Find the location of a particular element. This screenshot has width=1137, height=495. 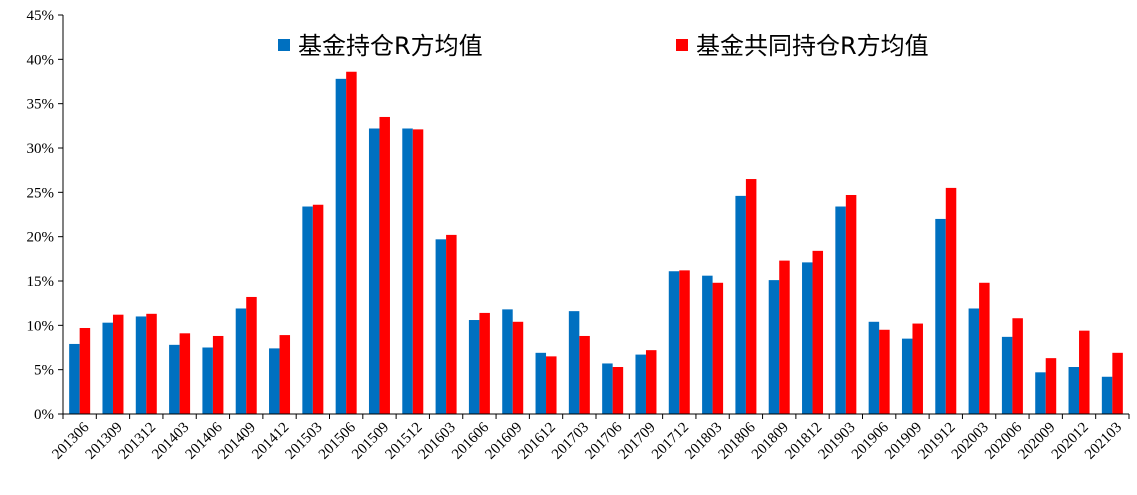

x-tick-label: 202103 is located at coordinates (1103, 441).